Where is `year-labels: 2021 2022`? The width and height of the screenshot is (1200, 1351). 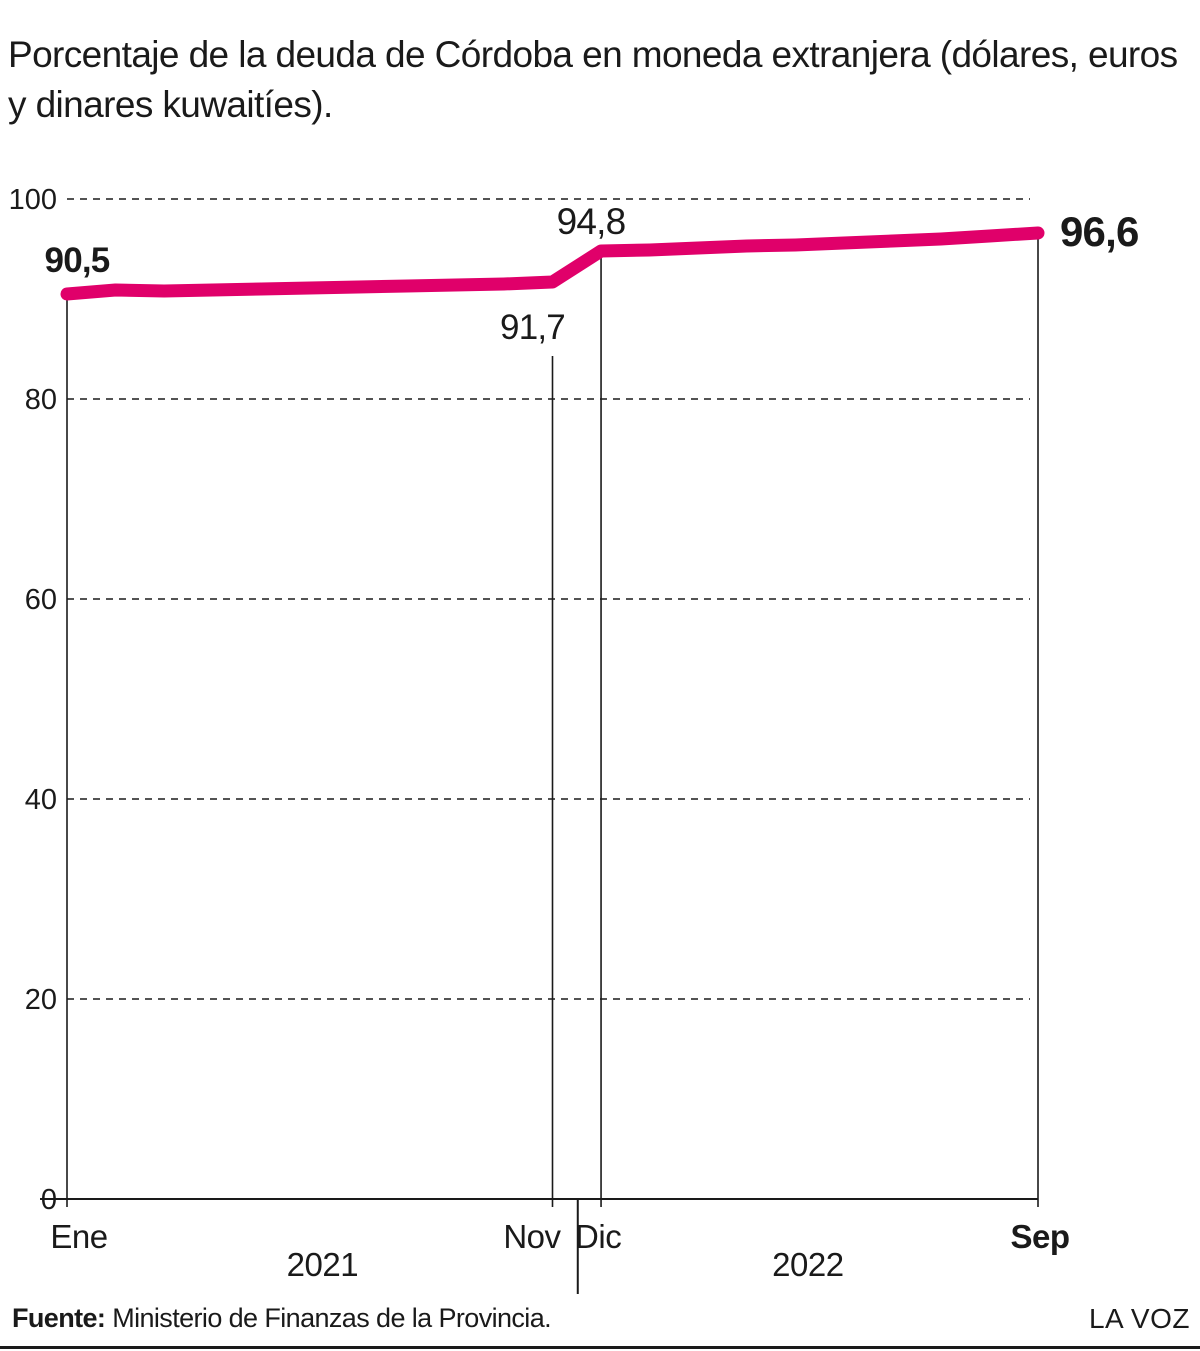 year-labels: 2021 2022 is located at coordinates (565, 1246).